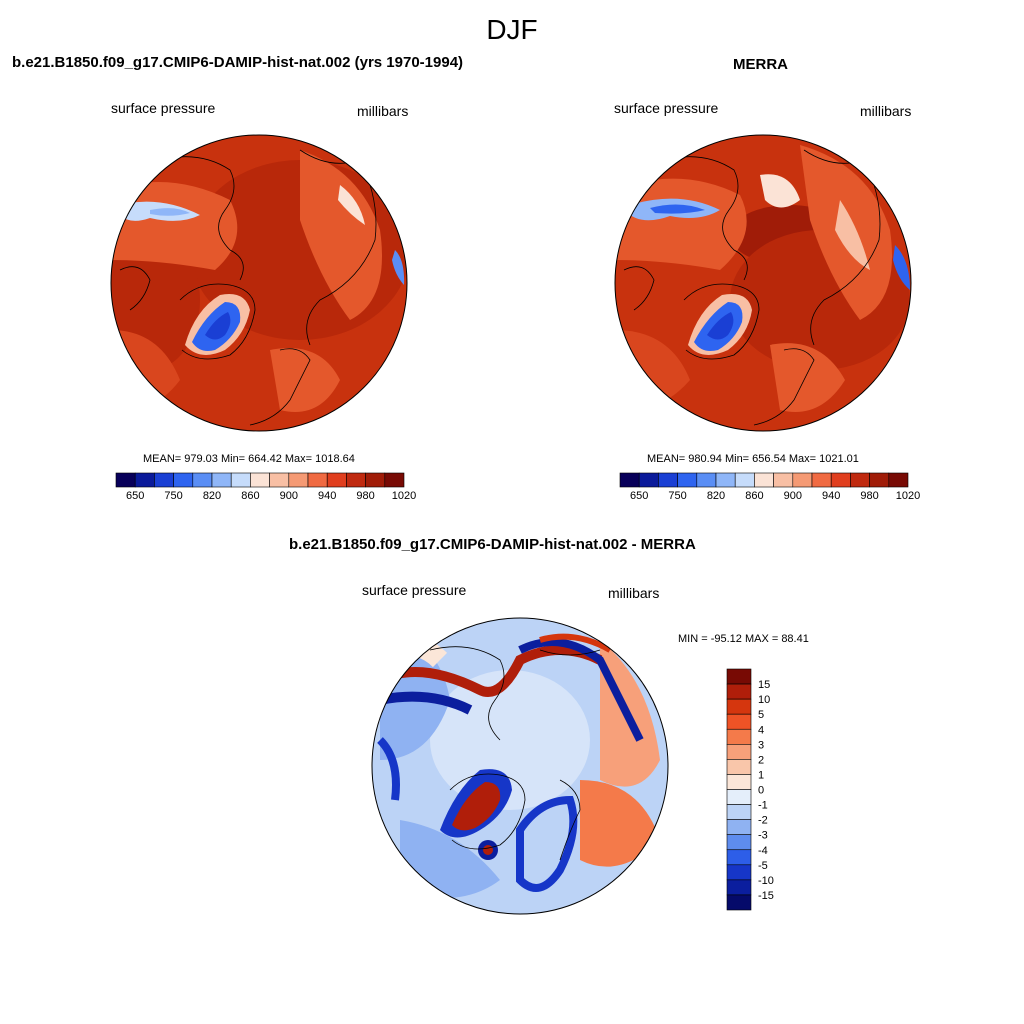 Image resolution: width=1024 pixels, height=1024 pixels. Describe the element at coordinates (763, 806) in the screenshot. I see `colorbar-tick-label: -1` at that location.